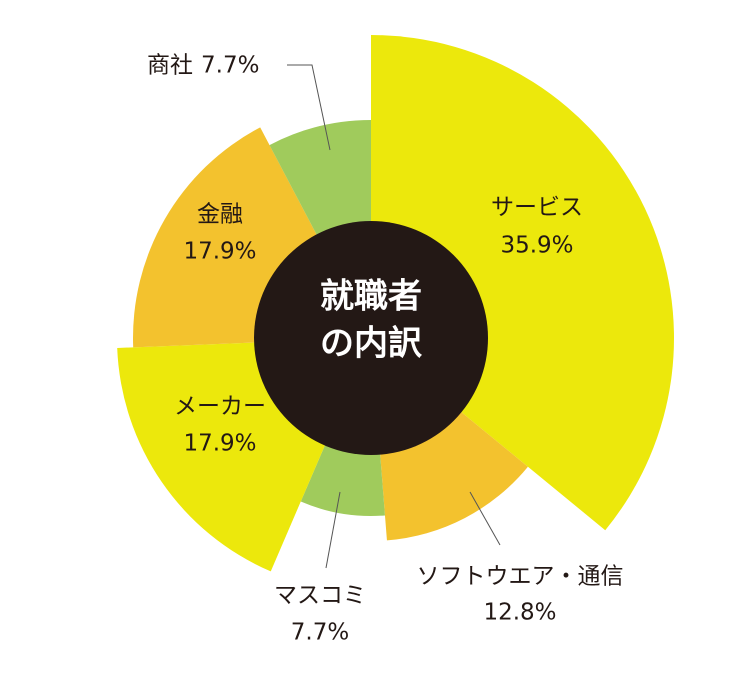 This screenshot has height=677, width=741. Describe the element at coordinates (220, 215) in the screenshot. I see `slice-label: 金融` at that location.